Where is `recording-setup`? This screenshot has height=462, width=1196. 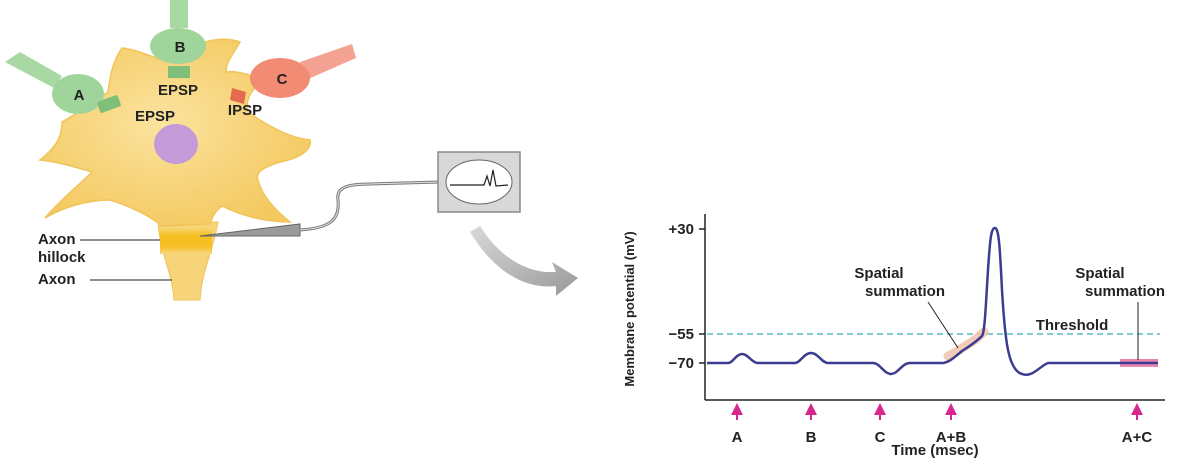 recording-setup is located at coordinates (388, 223).